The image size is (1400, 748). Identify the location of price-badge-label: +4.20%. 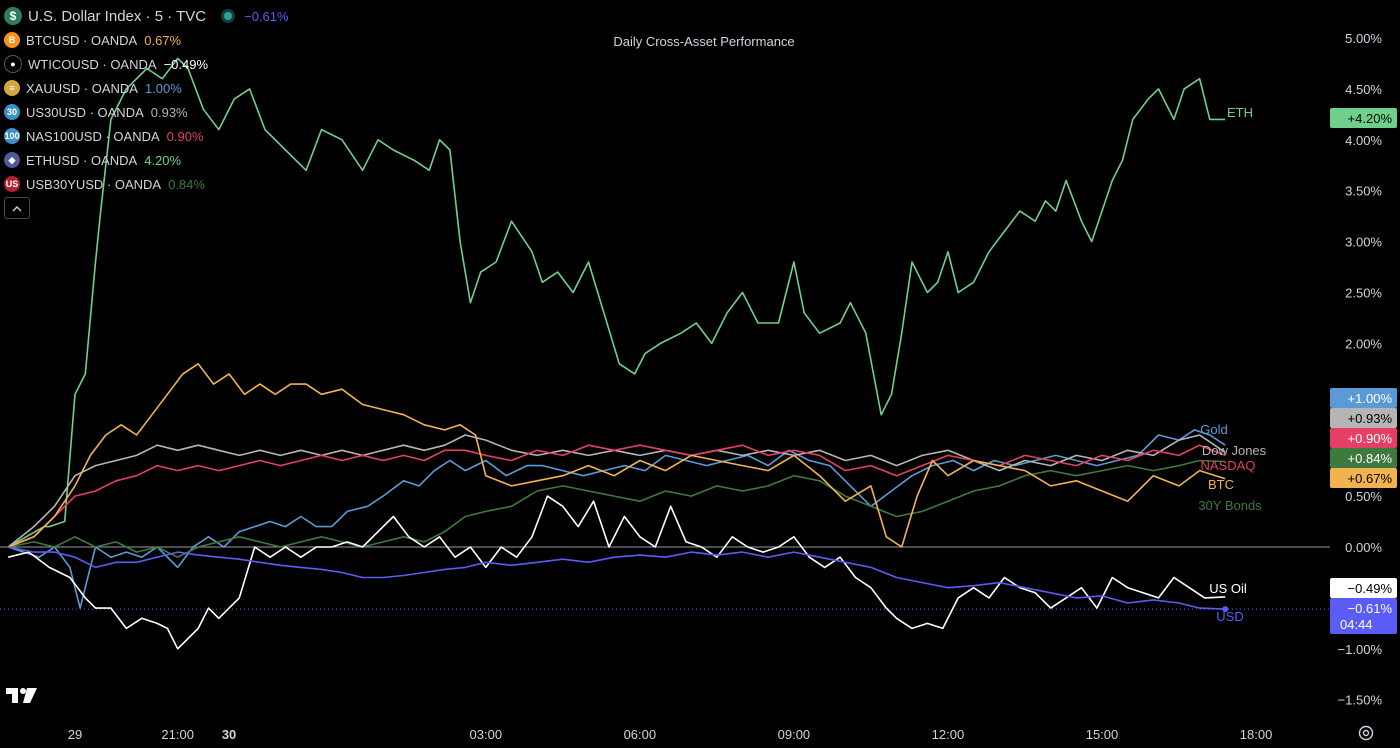
(1370, 118).